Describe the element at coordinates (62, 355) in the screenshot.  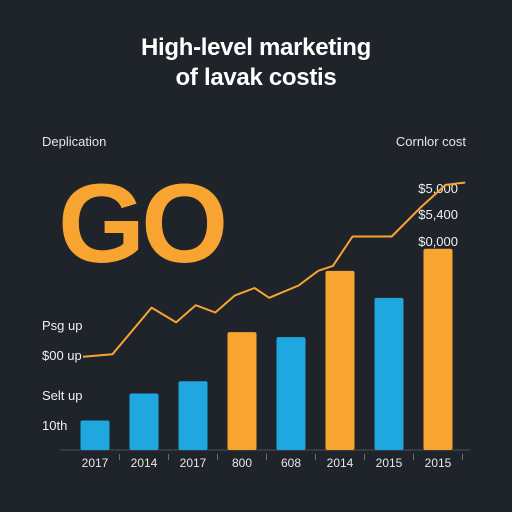
I see `left-label-2: $00 up` at that location.